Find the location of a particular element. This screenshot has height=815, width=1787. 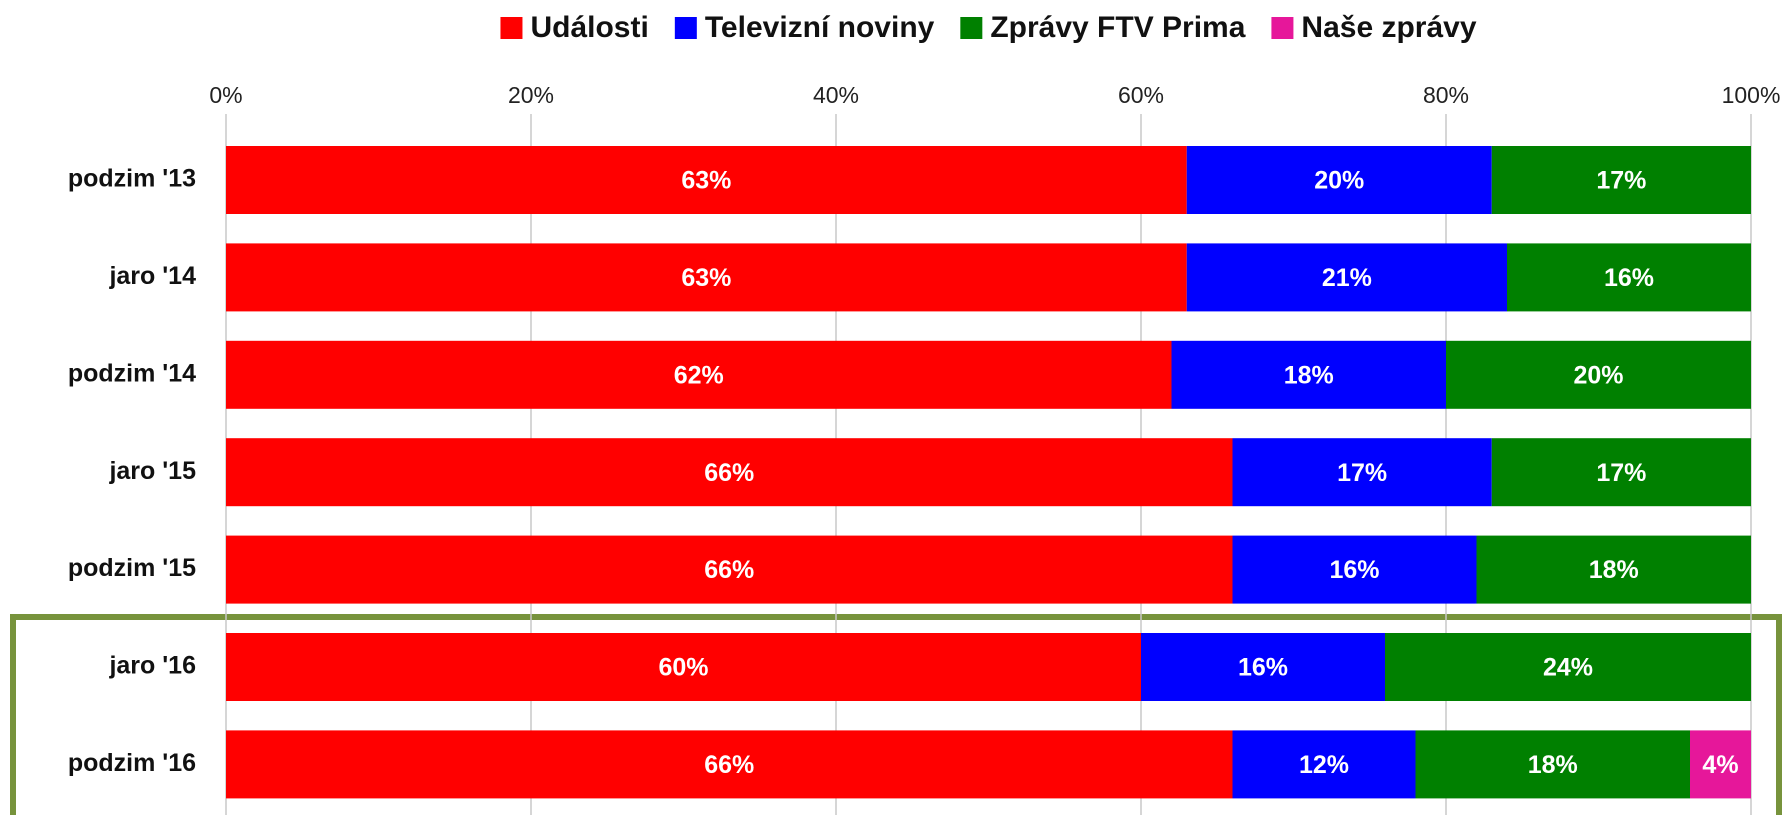

x-tick-label: 80% is located at coordinates (1446, 95).